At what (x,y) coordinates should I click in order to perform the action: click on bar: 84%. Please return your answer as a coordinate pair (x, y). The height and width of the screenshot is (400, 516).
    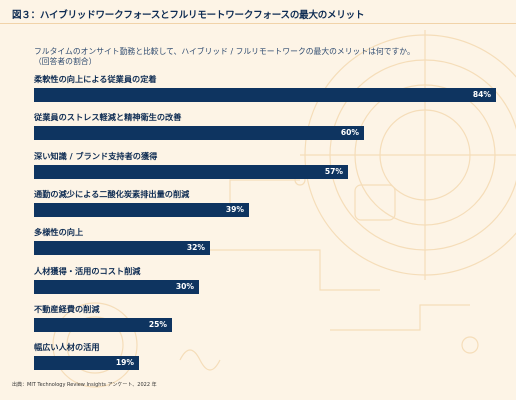
    Looking at the image, I should click on (265, 95).